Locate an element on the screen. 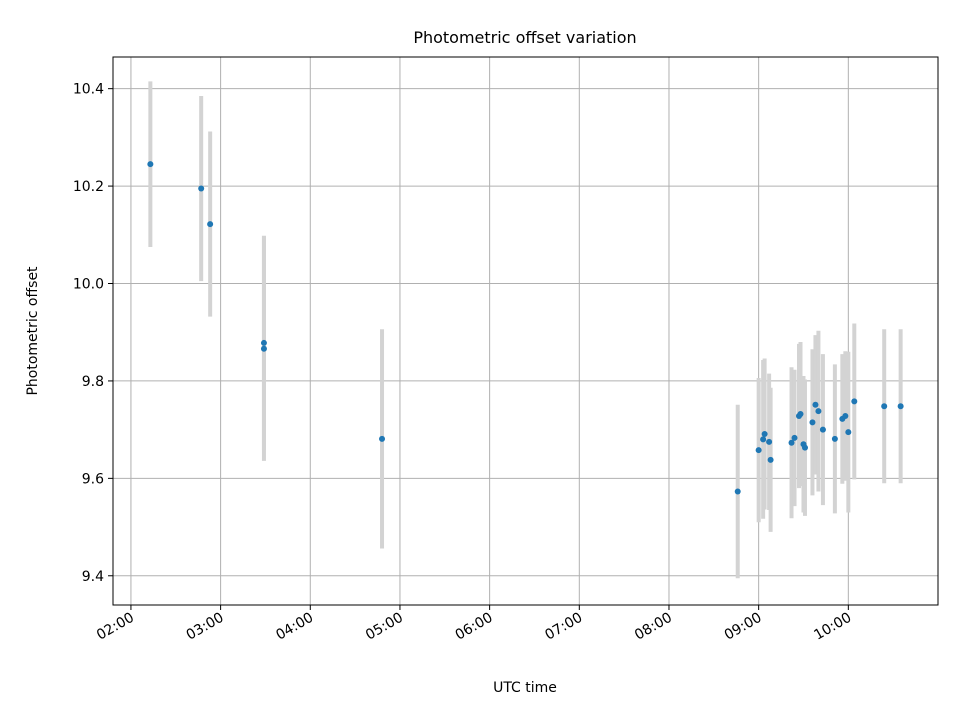 Image resolution: width=960 pixels, height=724 pixels. y-tick-label: 10.2 is located at coordinates (88, 187).